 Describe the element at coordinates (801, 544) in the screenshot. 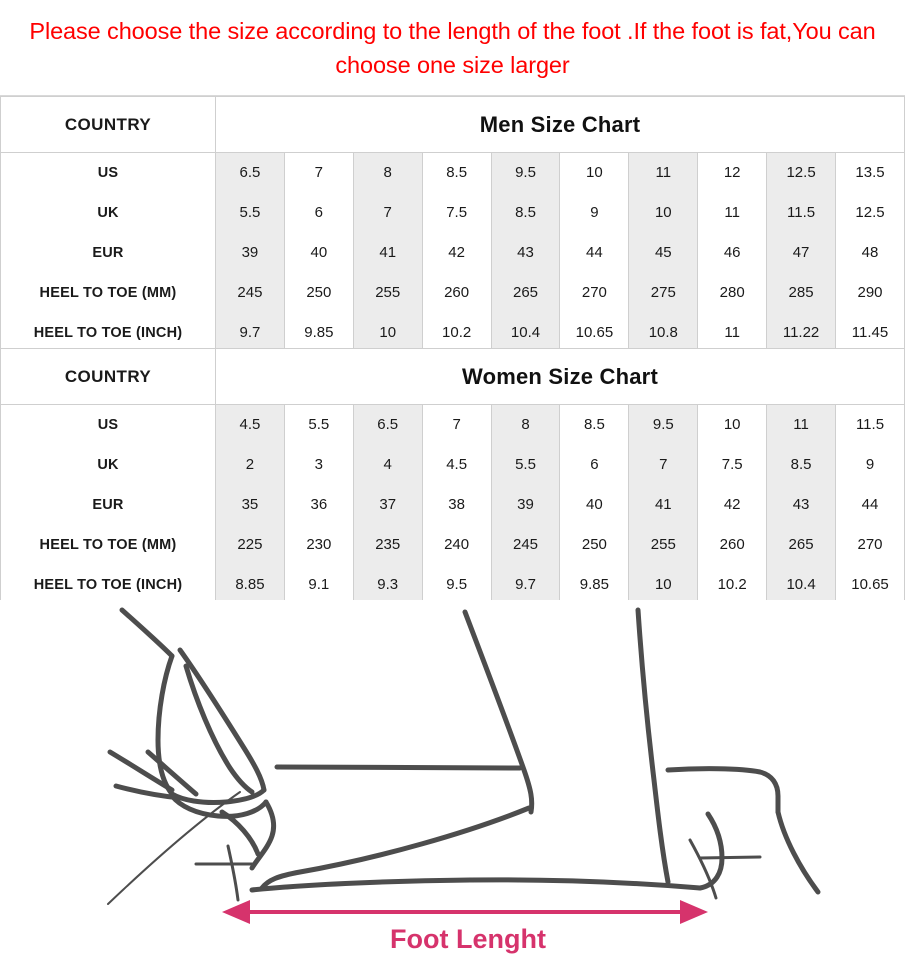

I see `cell-women-mm-9: 265` at that location.